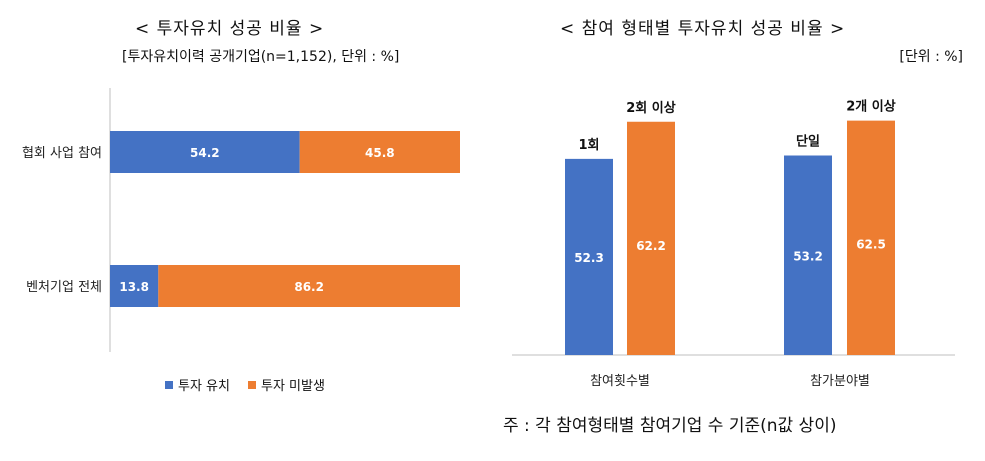  What do you see at coordinates (650, 108) in the screenshot?
I see `right-bar-group-label: 2회 이상` at bounding box center [650, 108].